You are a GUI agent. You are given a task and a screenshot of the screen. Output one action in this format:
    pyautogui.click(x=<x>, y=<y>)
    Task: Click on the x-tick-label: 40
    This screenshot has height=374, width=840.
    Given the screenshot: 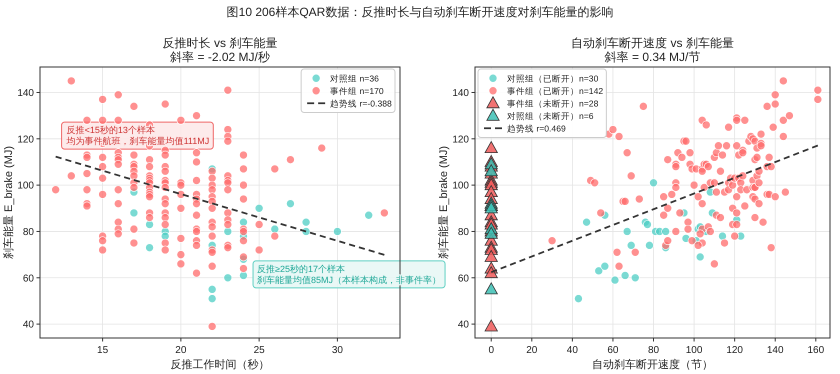 What is the action you would take?
    pyautogui.click(x=572, y=350)
    